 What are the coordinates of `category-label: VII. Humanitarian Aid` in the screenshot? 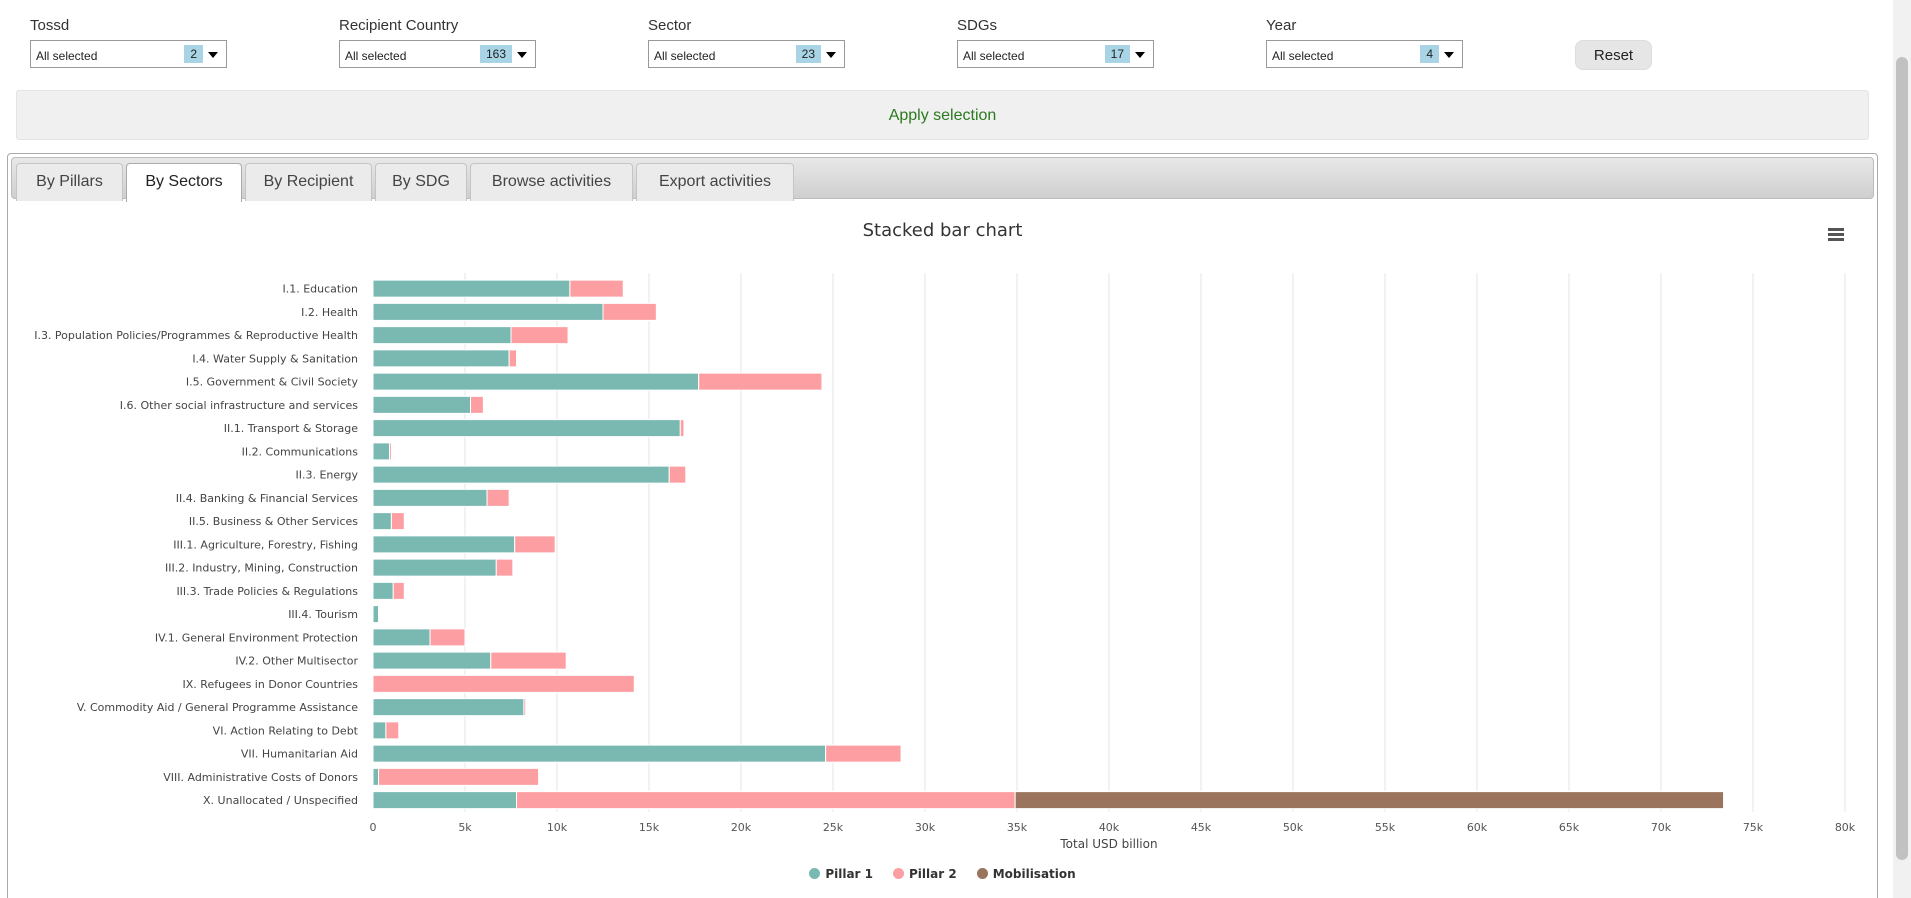 It's located at (299, 754).